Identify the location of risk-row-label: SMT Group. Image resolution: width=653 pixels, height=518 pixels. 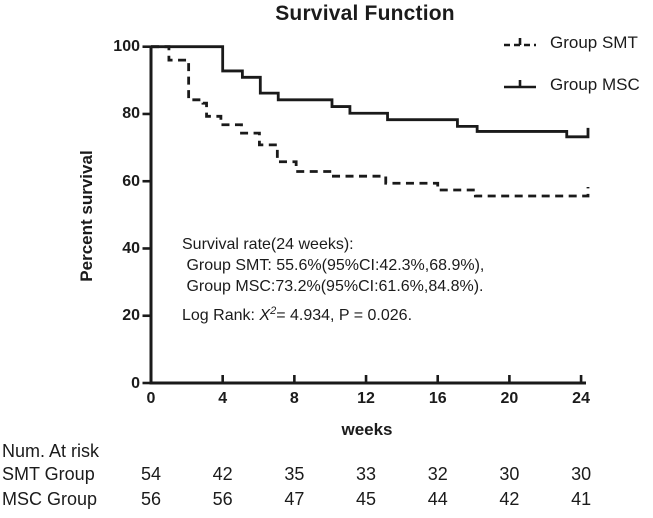
(48, 474).